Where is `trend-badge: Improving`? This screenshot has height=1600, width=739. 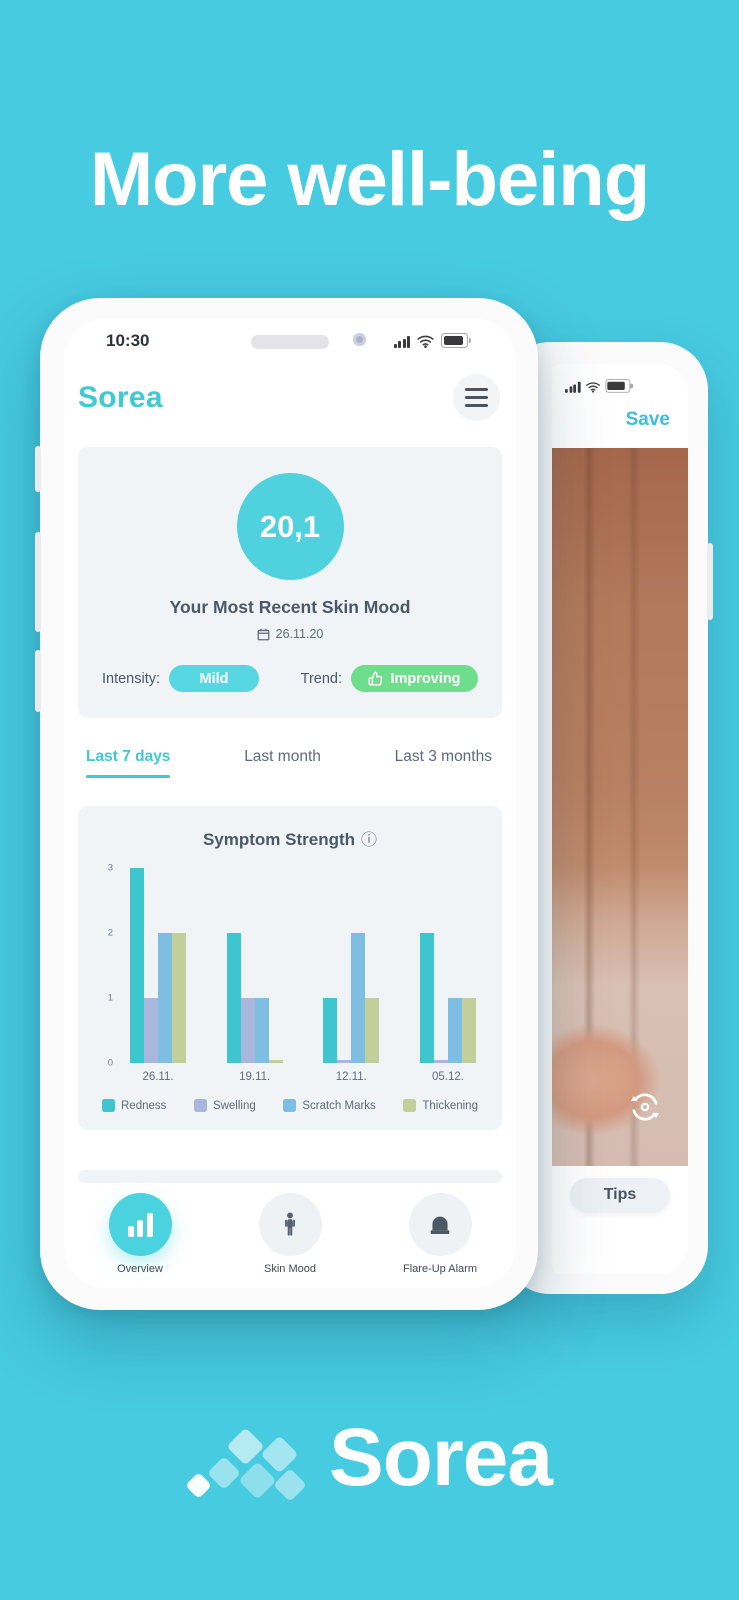 trend-badge: Improving is located at coordinates (414, 678).